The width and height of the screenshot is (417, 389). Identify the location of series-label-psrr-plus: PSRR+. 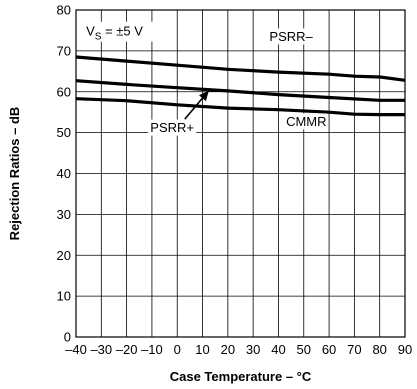
(172, 127).